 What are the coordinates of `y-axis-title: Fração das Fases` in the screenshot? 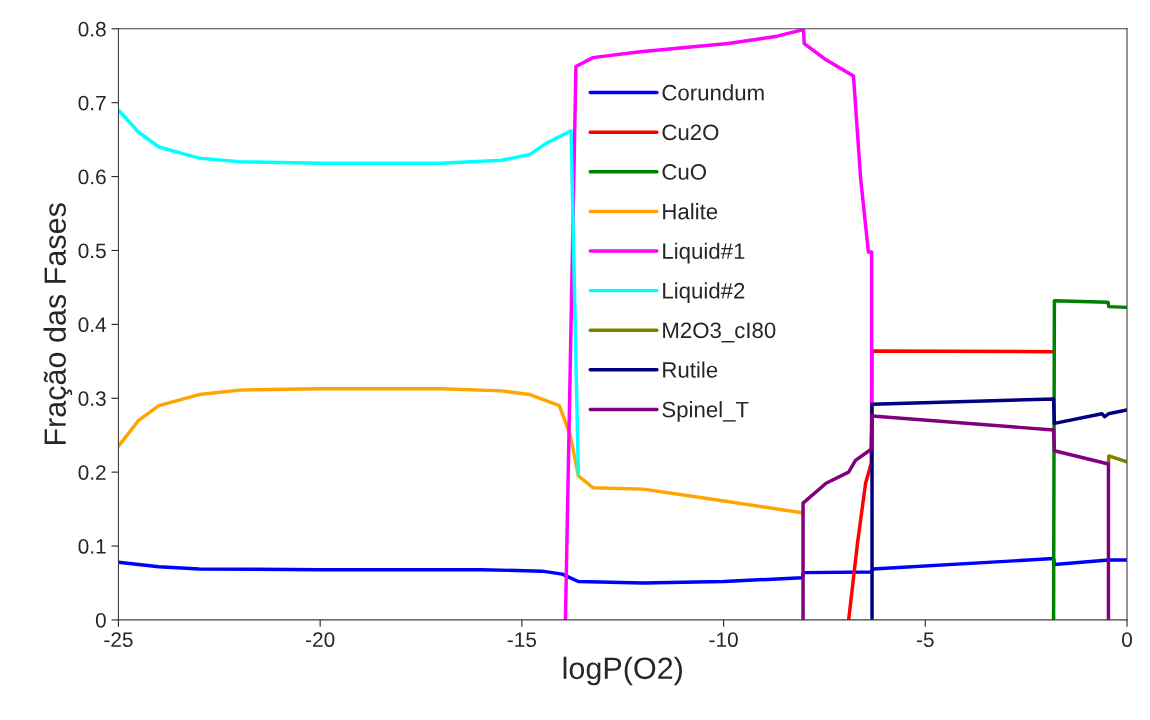 It's located at (58, 324).